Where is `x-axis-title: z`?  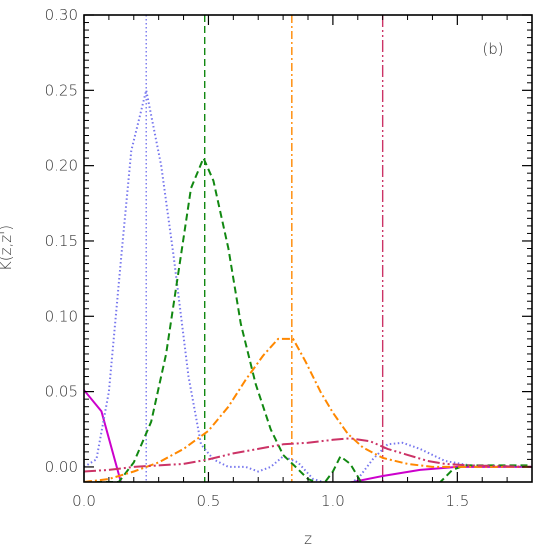
x-axis-title: z is located at coordinates (308, 539).